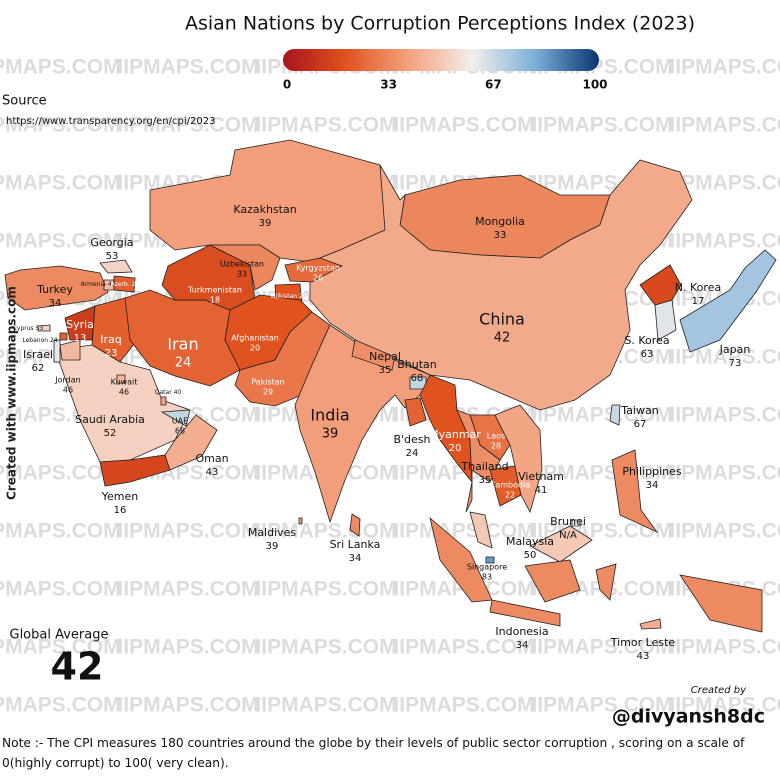  Describe the element at coordinates (255, 338) in the screenshot. I see `country-name: Afghanistan` at that location.